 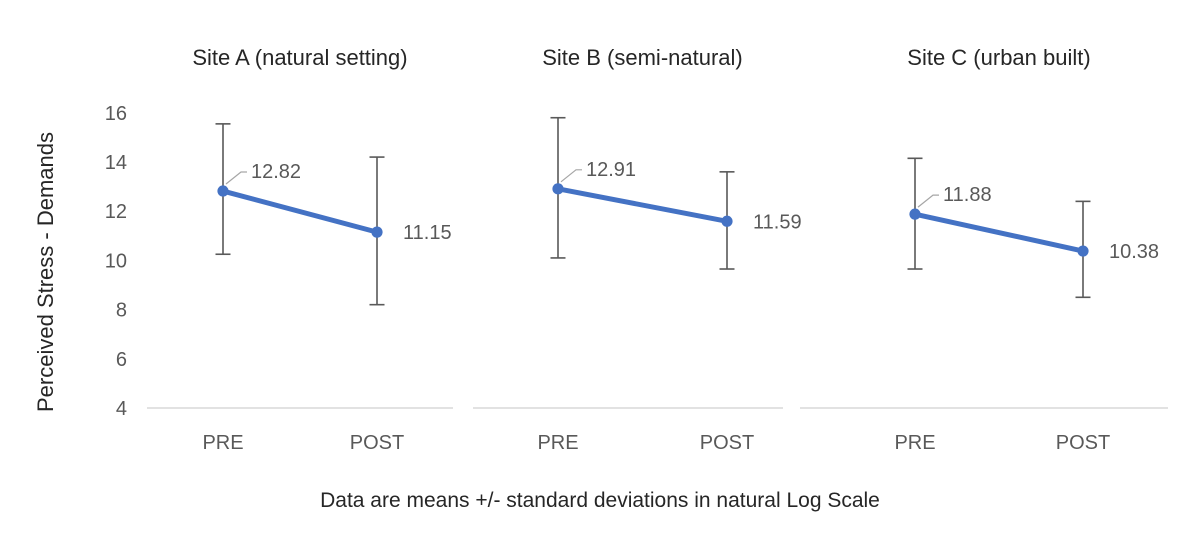 I want to click on y-tick-label: 10, so click(x=116, y=261).